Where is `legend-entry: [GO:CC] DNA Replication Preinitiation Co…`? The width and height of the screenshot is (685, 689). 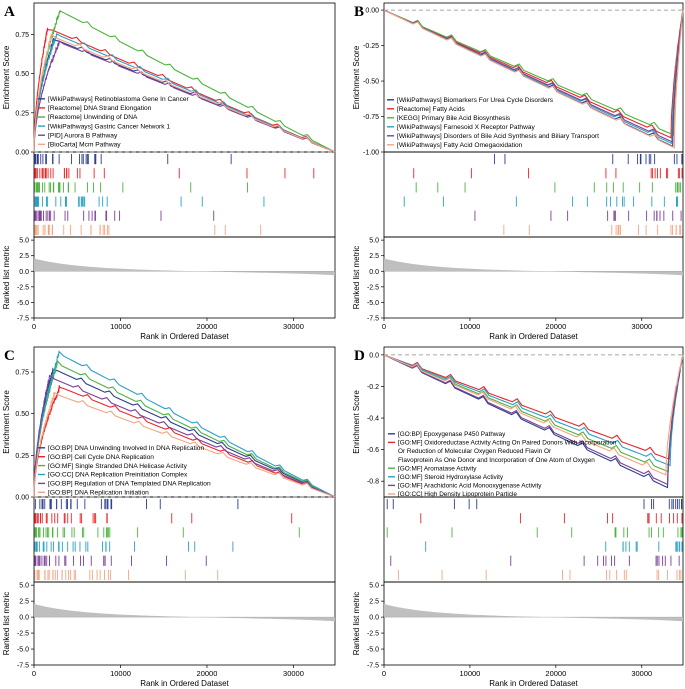
legend-entry: [GO:CC] DNA Replication Preinitiation Co… is located at coordinates (118, 475).